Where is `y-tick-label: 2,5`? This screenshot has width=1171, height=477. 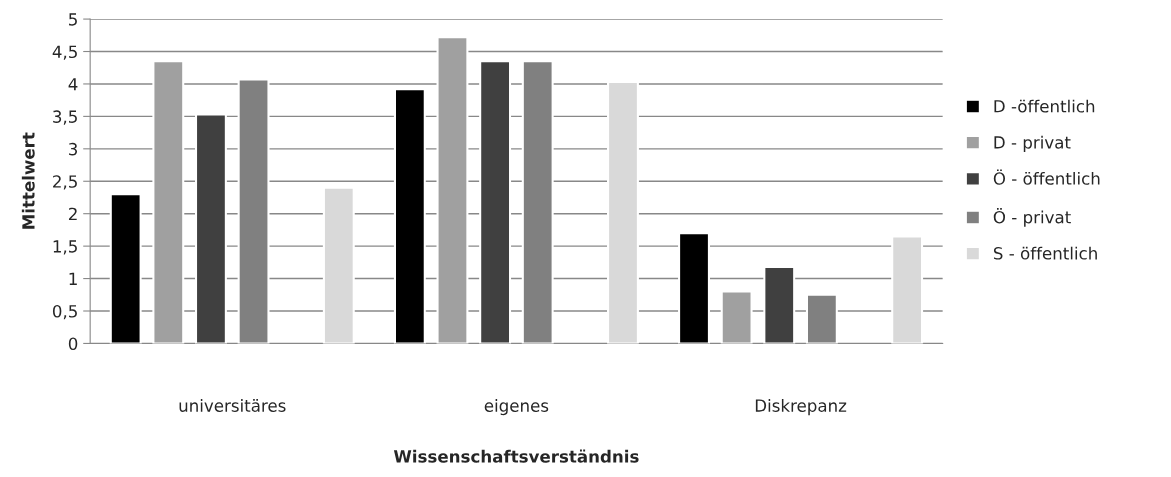
y-tick-label: 2,5 is located at coordinates (65, 182).